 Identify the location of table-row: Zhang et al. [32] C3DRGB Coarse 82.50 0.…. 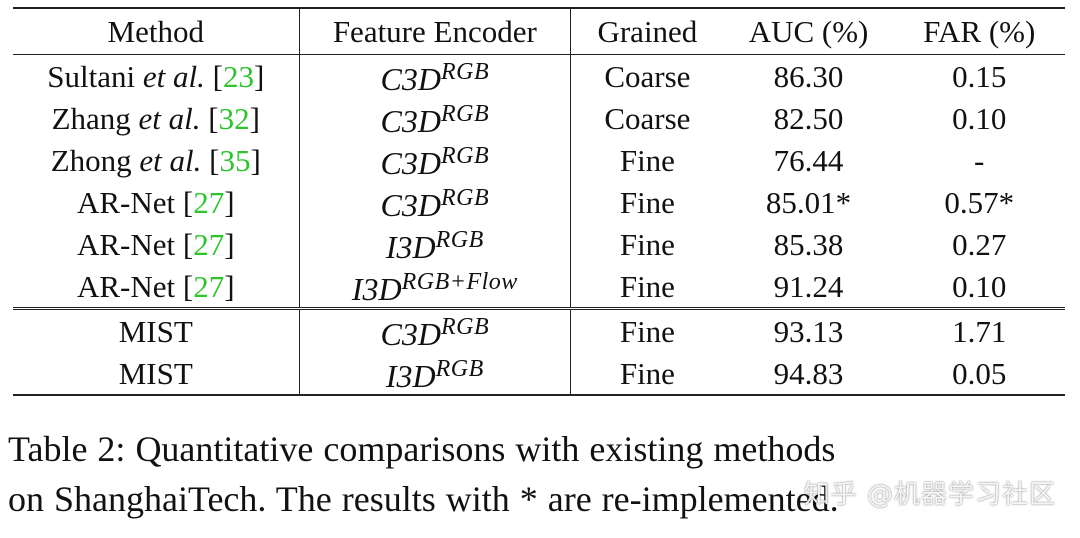
(539, 118).